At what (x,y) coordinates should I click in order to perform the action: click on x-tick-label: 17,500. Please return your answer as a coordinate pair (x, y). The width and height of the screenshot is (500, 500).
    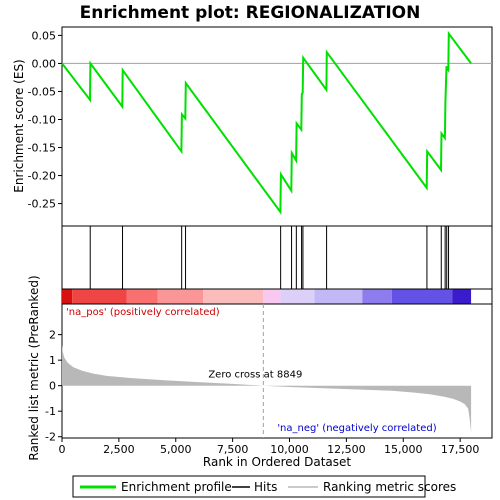
    Looking at the image, I should click on (460, 449).